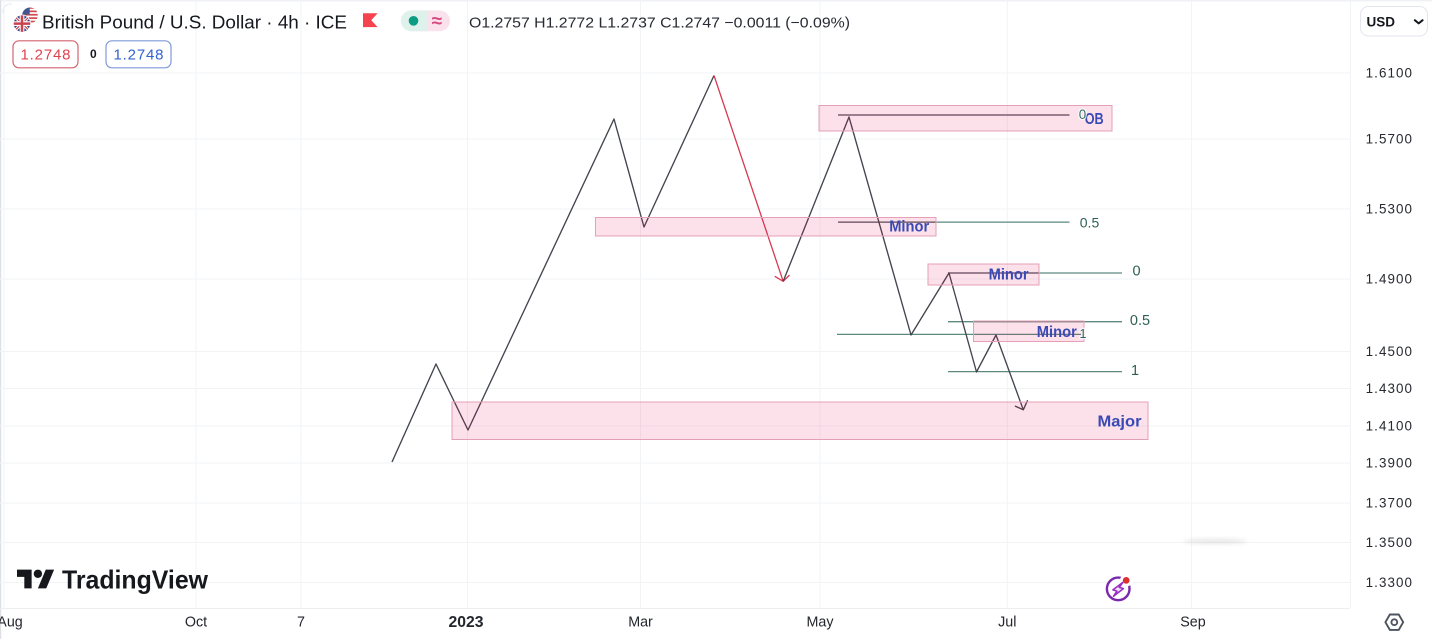 The image size is (1432, 639). I want to click on svg-text: 1.3500, so click(1389, 542).